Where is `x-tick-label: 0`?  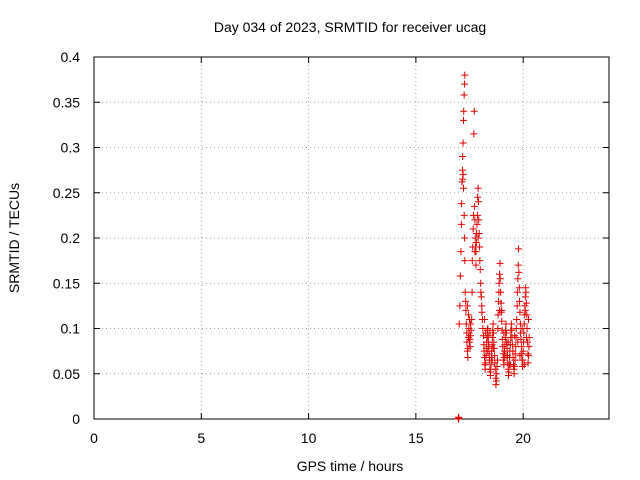
x-tick-label: 0 is located at coordinates (94, 438).